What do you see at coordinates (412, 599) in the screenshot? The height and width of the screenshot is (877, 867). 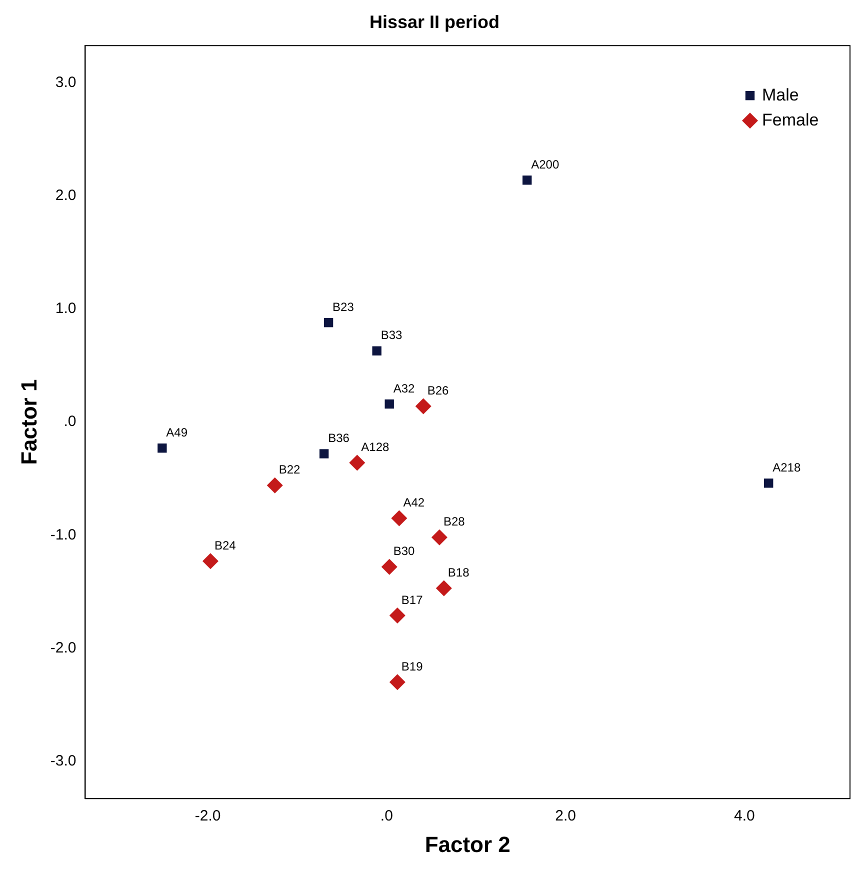 I see `annotation: B17` at bounding box center [412, 599].